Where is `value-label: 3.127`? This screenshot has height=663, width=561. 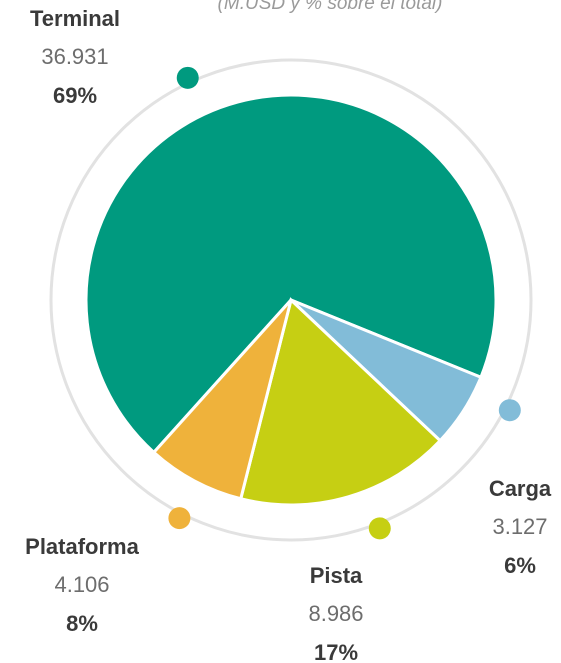 value-label: 3.127 is located at coordinates (519, 526).